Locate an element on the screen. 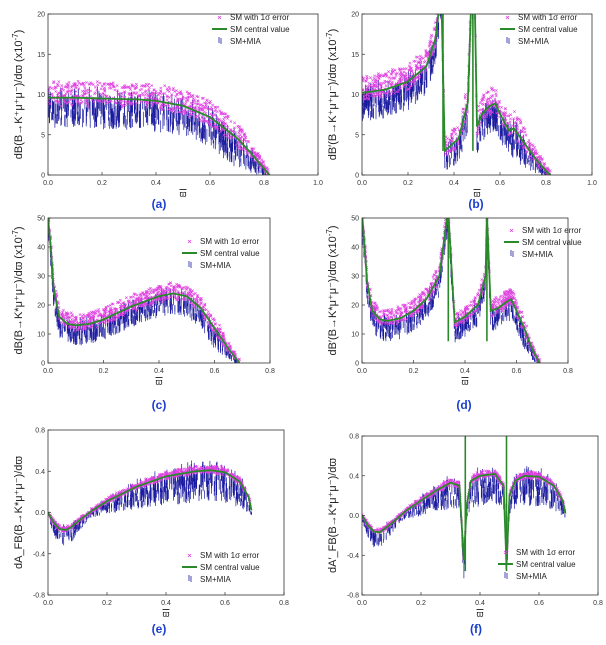 This screenshot has width=606, height=645. y-axis-label: dB(B→K*μ⁺μ⁻)/dϖ (x10-7) is located at coordinates (18, 291).